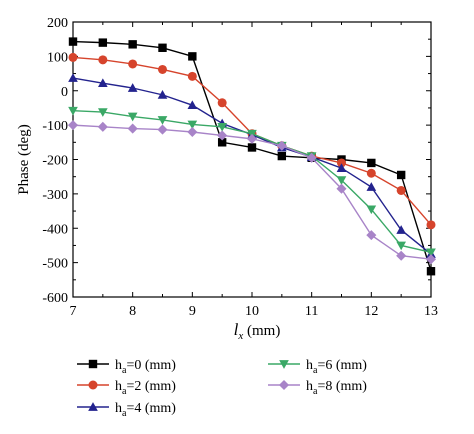 Image resolution: width=474 pixels, height=434 pixels. I want to click on y-tick-label: -200, so click(55, 161).